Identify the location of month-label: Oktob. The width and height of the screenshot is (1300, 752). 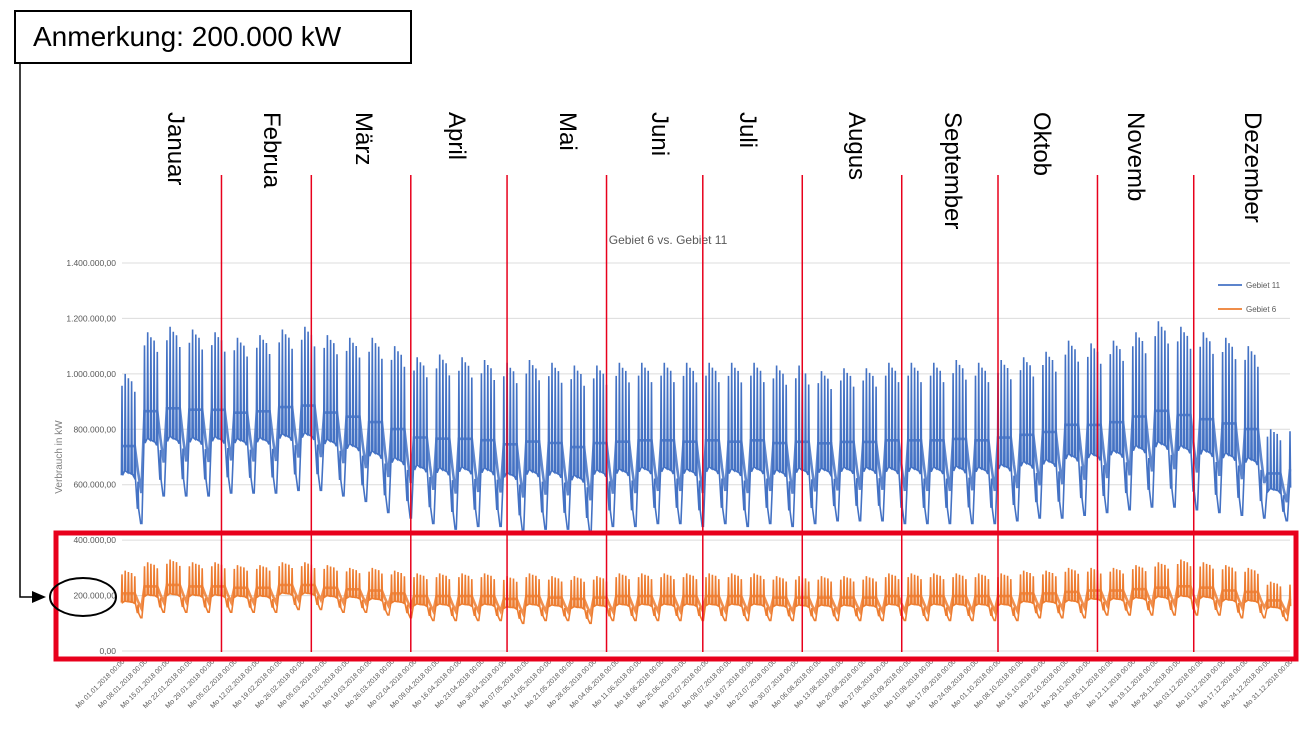
(1041, 144).